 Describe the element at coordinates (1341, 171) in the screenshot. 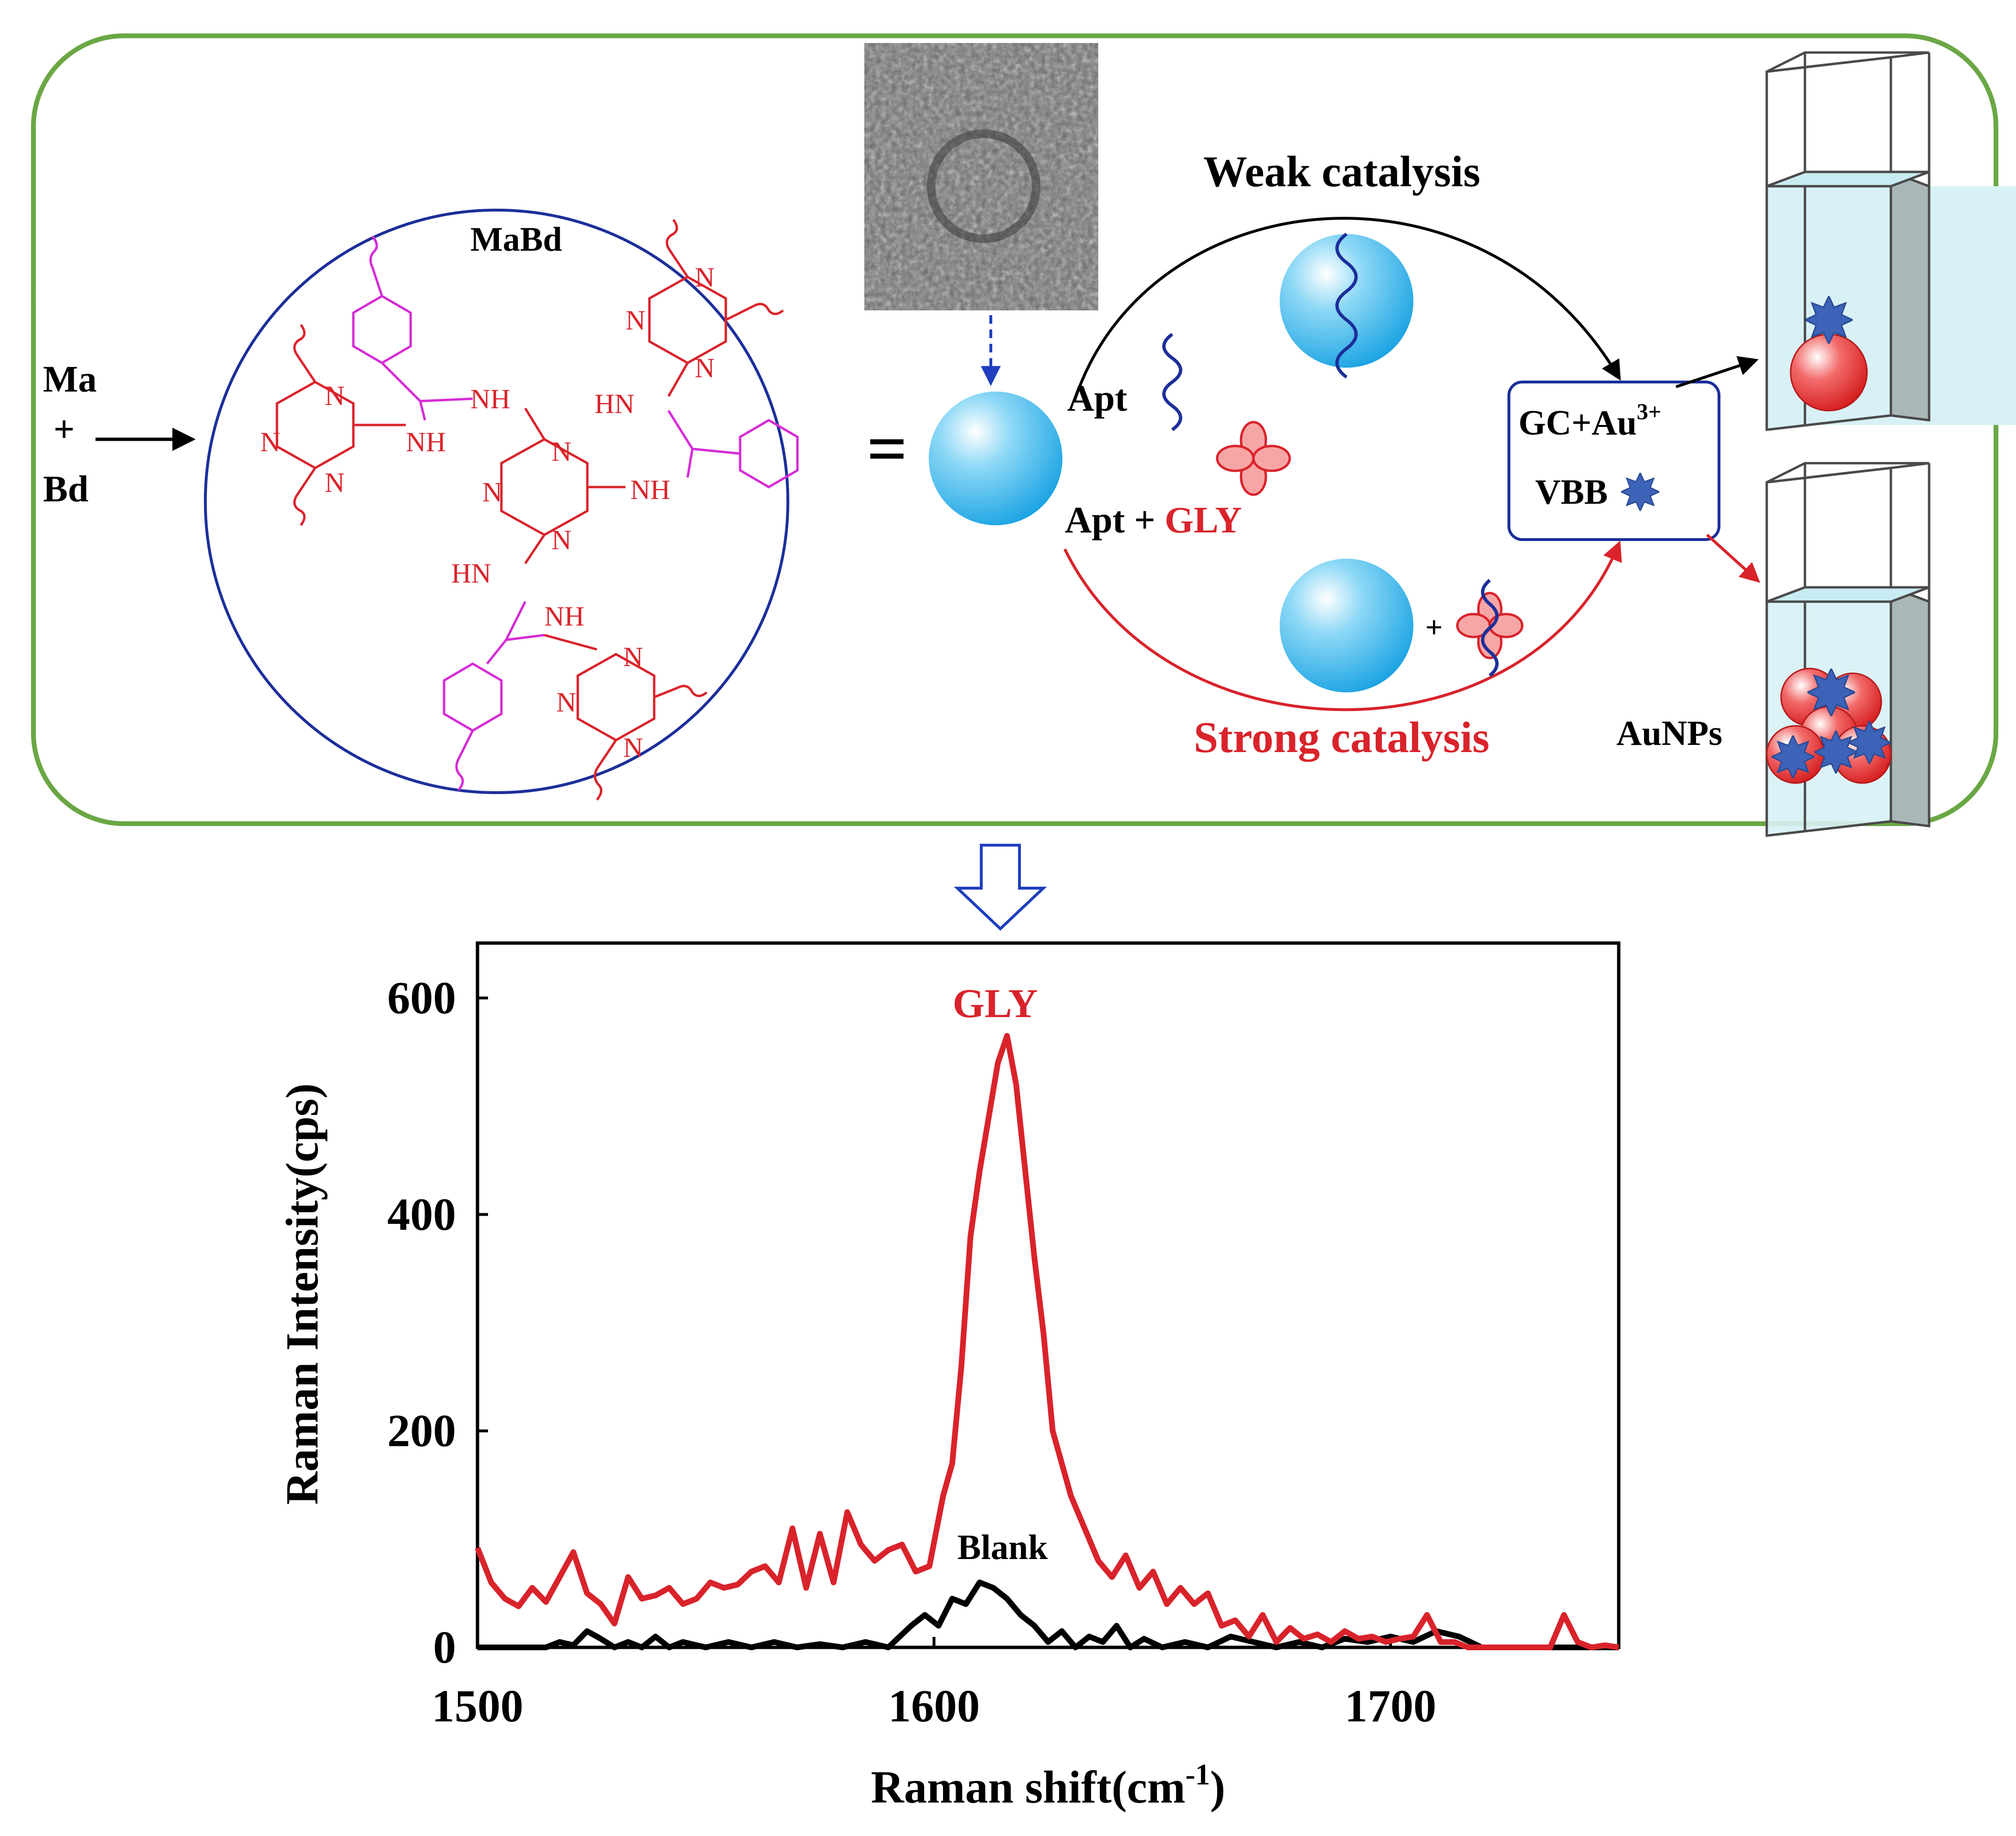

I see `weak-catalysis-label: Weak catalysis` at that location.